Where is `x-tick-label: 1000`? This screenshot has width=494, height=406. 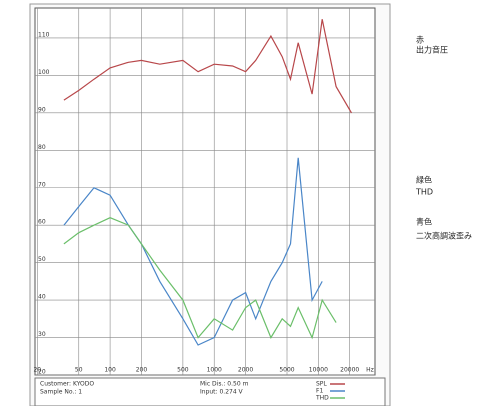
x-tick-label: 1000 is located at coordinates (214, 370).